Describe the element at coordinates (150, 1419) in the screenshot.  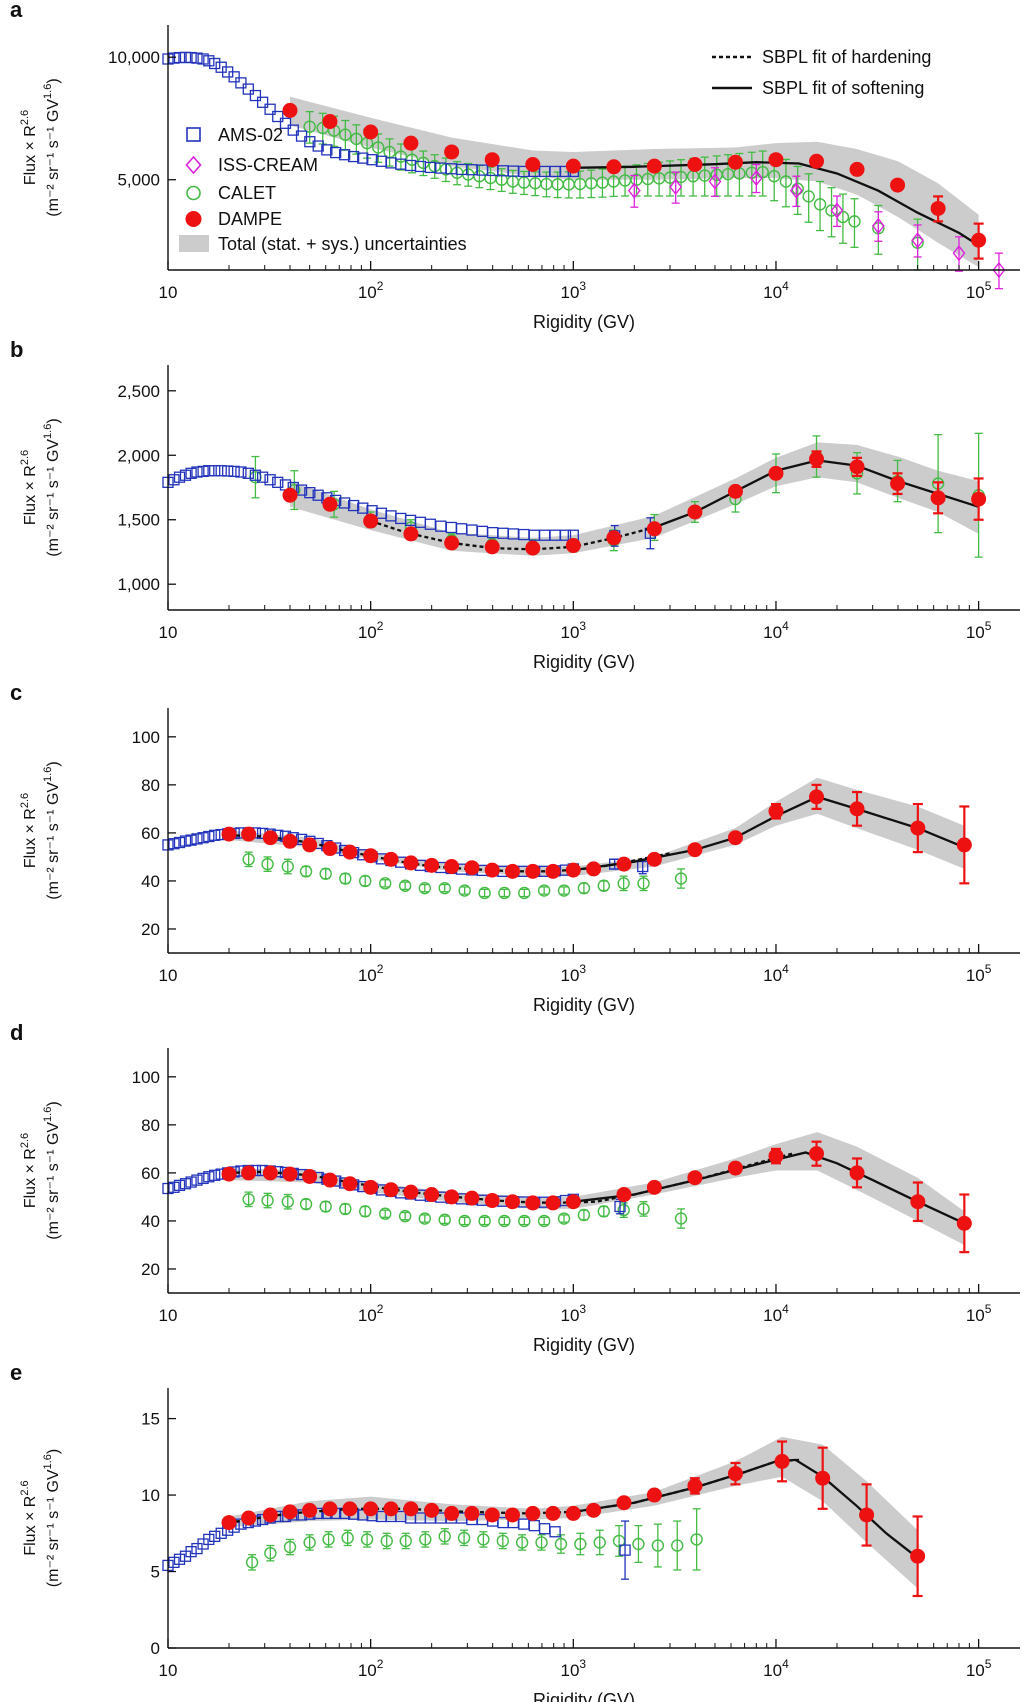
I see `y-tick-label: 15` at that location.